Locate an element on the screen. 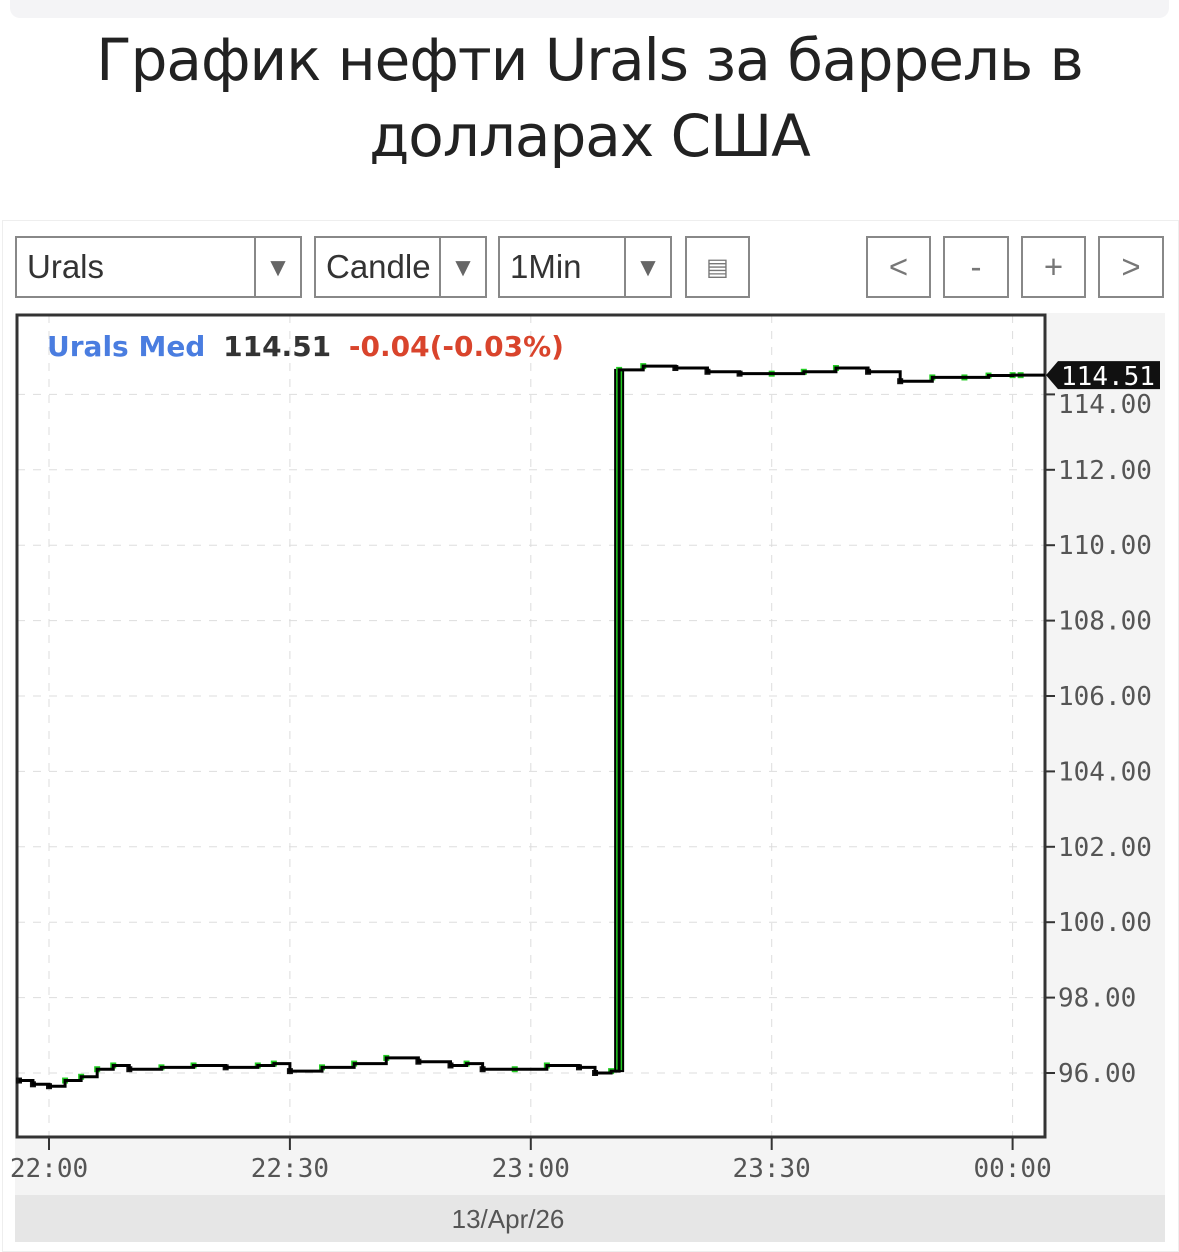 The height and width of the screenshot is (1252, 1179). y-tick-label: 112.00 is located at coordinates (1105, 471).